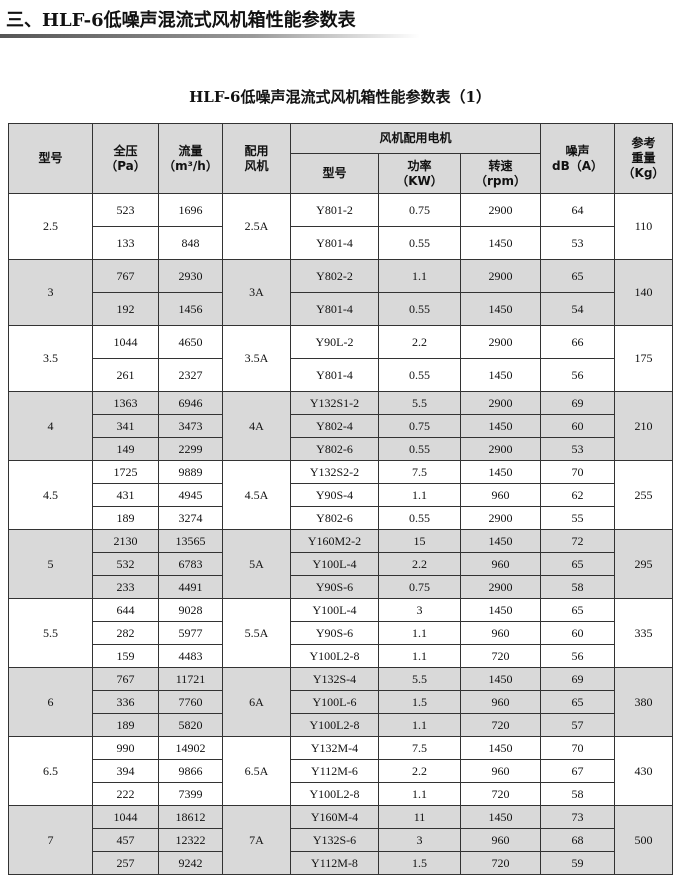 This screenshot has height=890, width=680. What do you see at coordinates (190, 633) in the screenshot?
I see `cell: 5977` at bounding box center [190, 633].